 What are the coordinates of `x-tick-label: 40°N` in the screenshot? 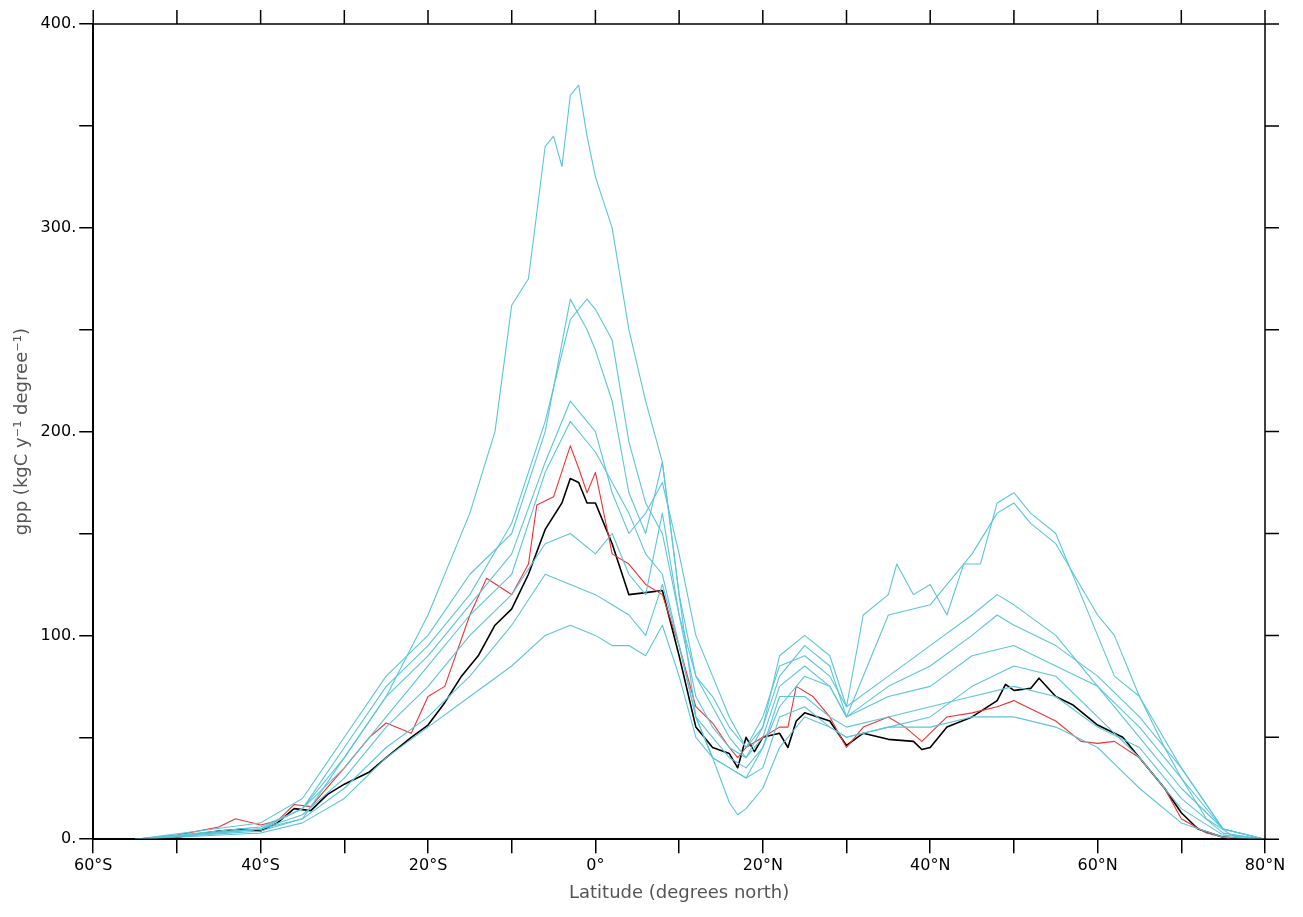 It's located at (930, 864).